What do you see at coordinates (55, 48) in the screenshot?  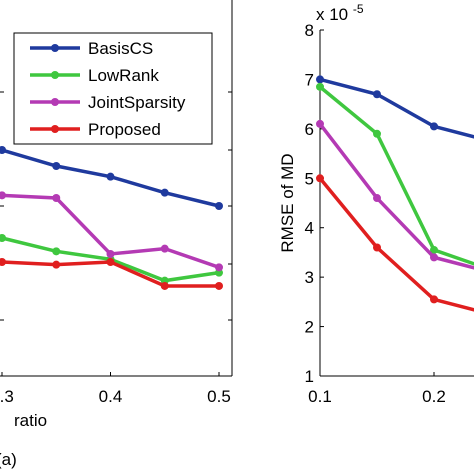 I see `legend-marker-basiscs` at bounding box center [55, 48].